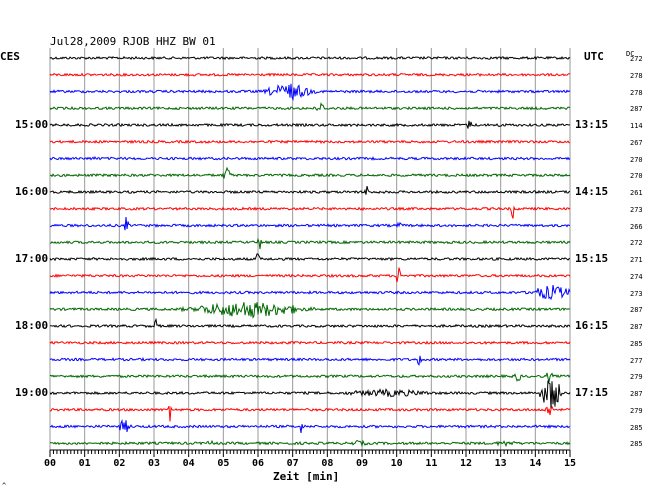  What do you see at coordinates (636, 142) in the screenshot?
I see `dc-value: 267` at bounding box center [636, 142].